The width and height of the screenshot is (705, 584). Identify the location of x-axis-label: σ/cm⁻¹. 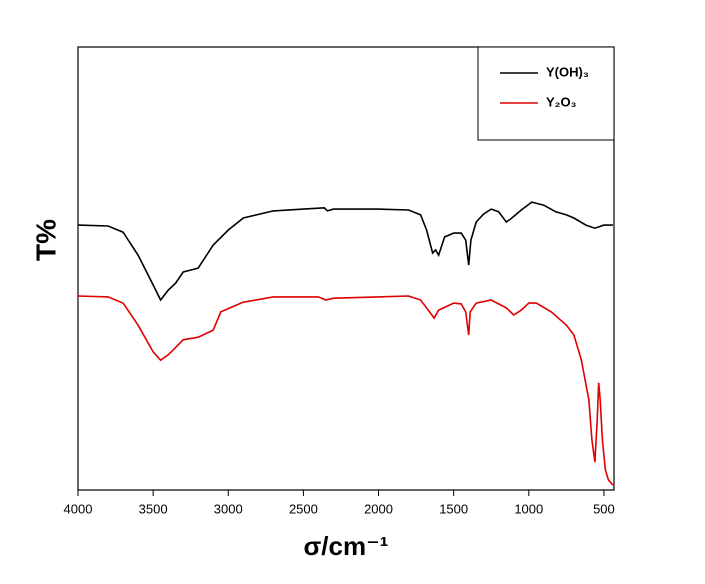
(346, 546).